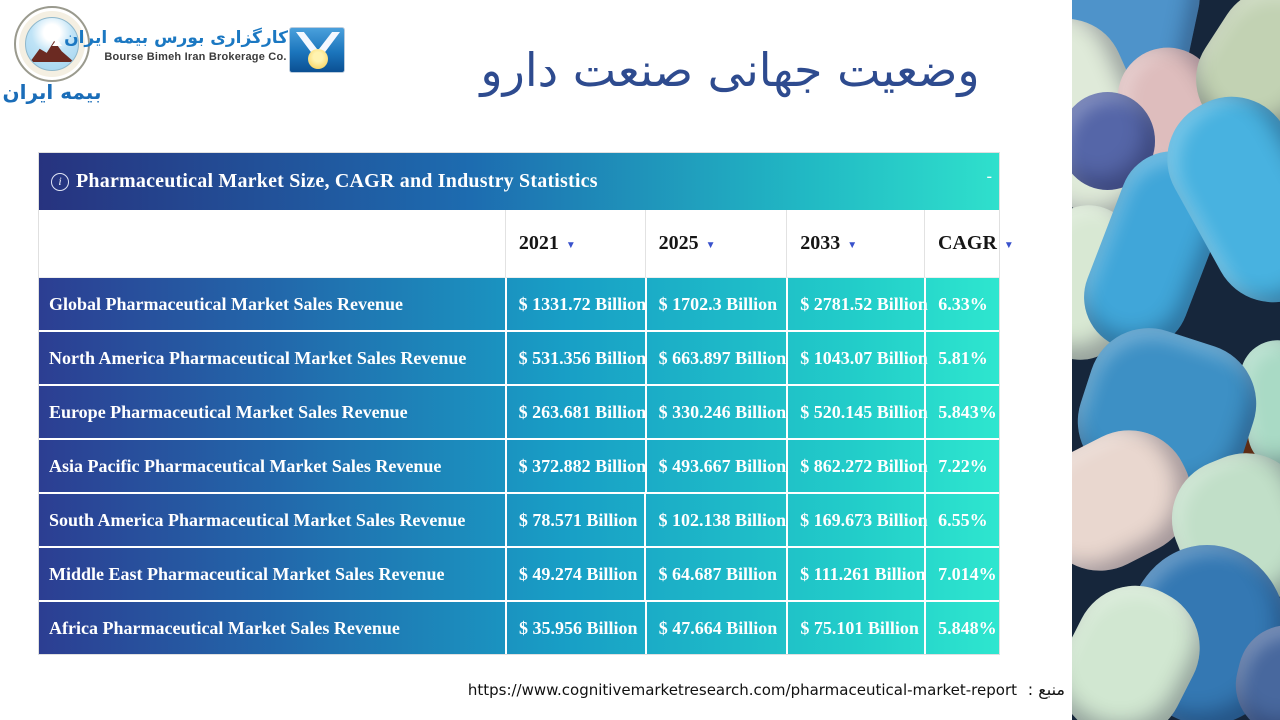 This screenshot has width=1280, height=720. I want to click on cell-2025: $ 663.897 Billion, so click(715, 358).